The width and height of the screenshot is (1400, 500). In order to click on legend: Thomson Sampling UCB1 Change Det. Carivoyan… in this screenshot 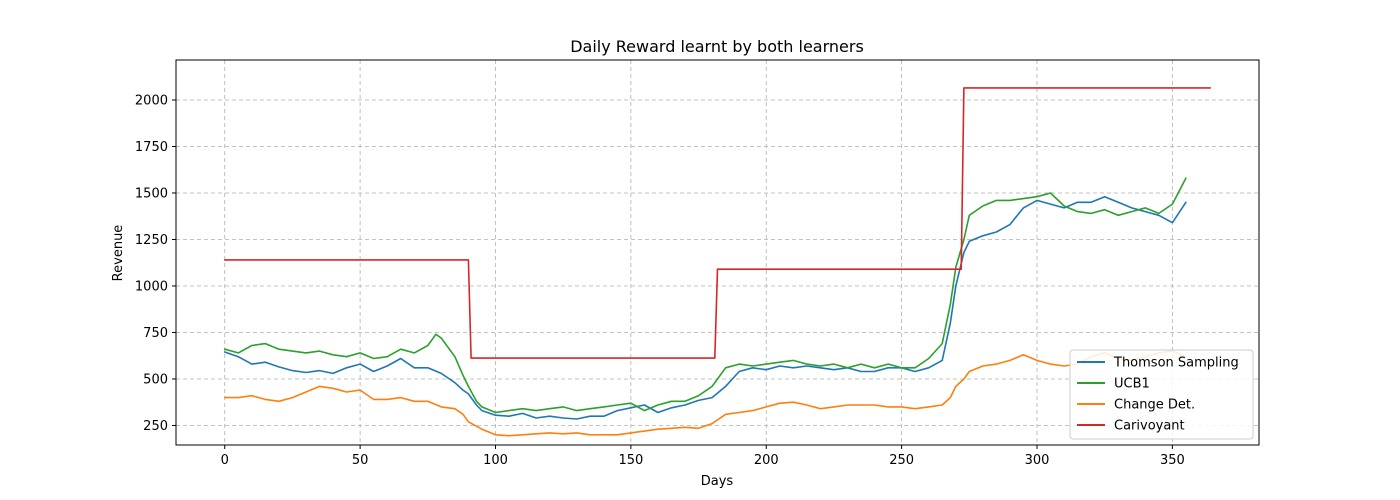, I will do `click(1161, 394)`.